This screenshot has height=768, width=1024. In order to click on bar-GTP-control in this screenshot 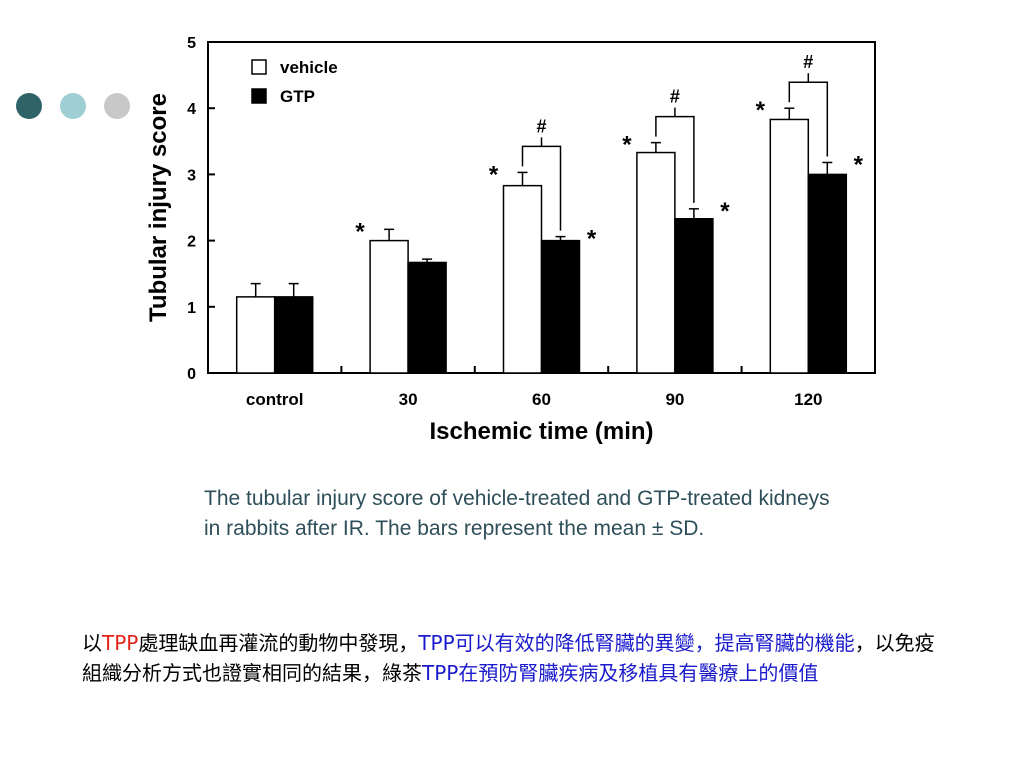, I will do `click(293, 335)`.